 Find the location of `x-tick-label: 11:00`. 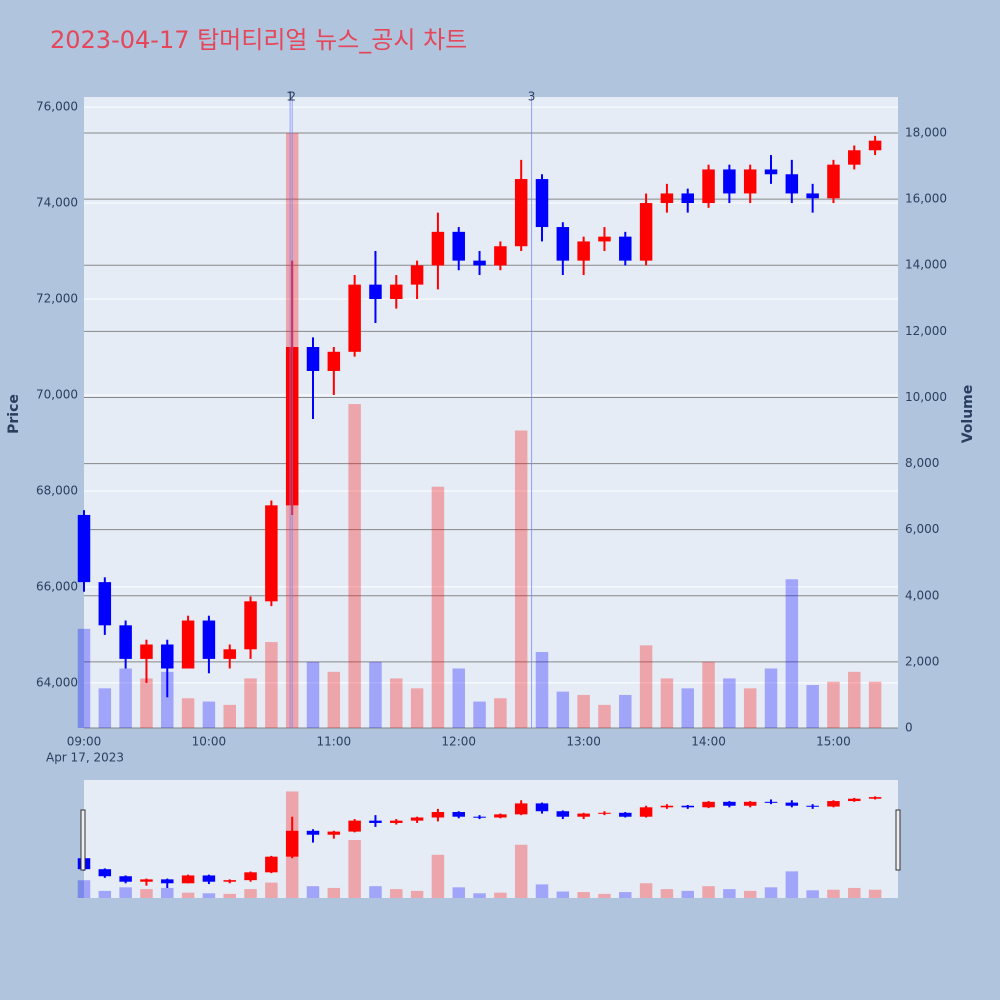

x-tick-label: 11:00 is located at coordinates (334, 742).